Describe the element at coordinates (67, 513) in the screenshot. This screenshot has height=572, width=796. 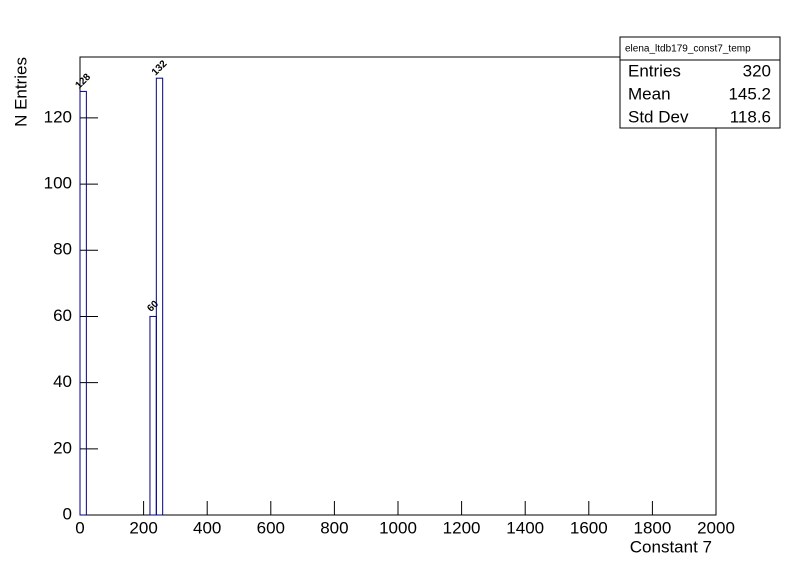
I see `y-tick-label: 0` at that location.